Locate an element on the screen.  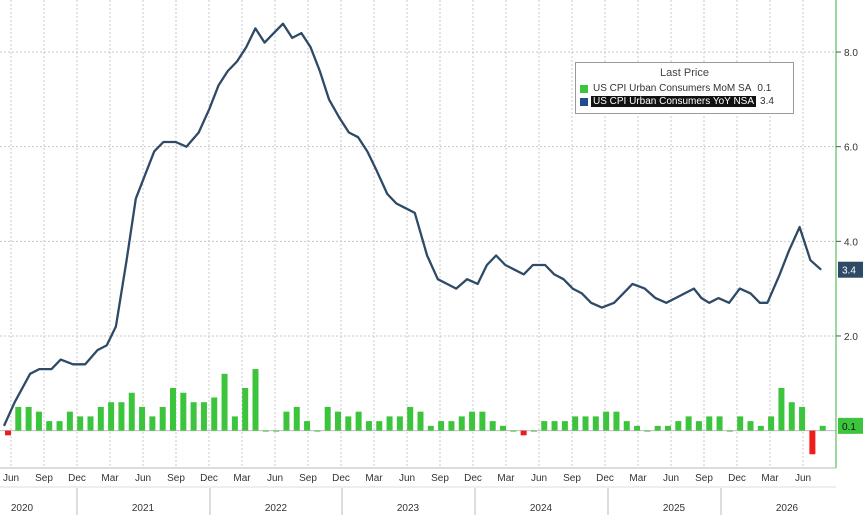
last-line-label-bg is located at coordinates (850, 269).